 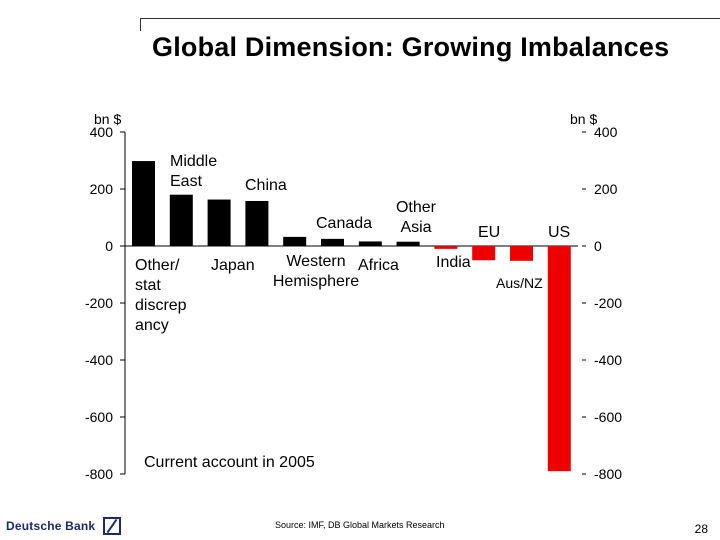 I want to click on y-tick-label-right: 400, so click(x=606, y=132).